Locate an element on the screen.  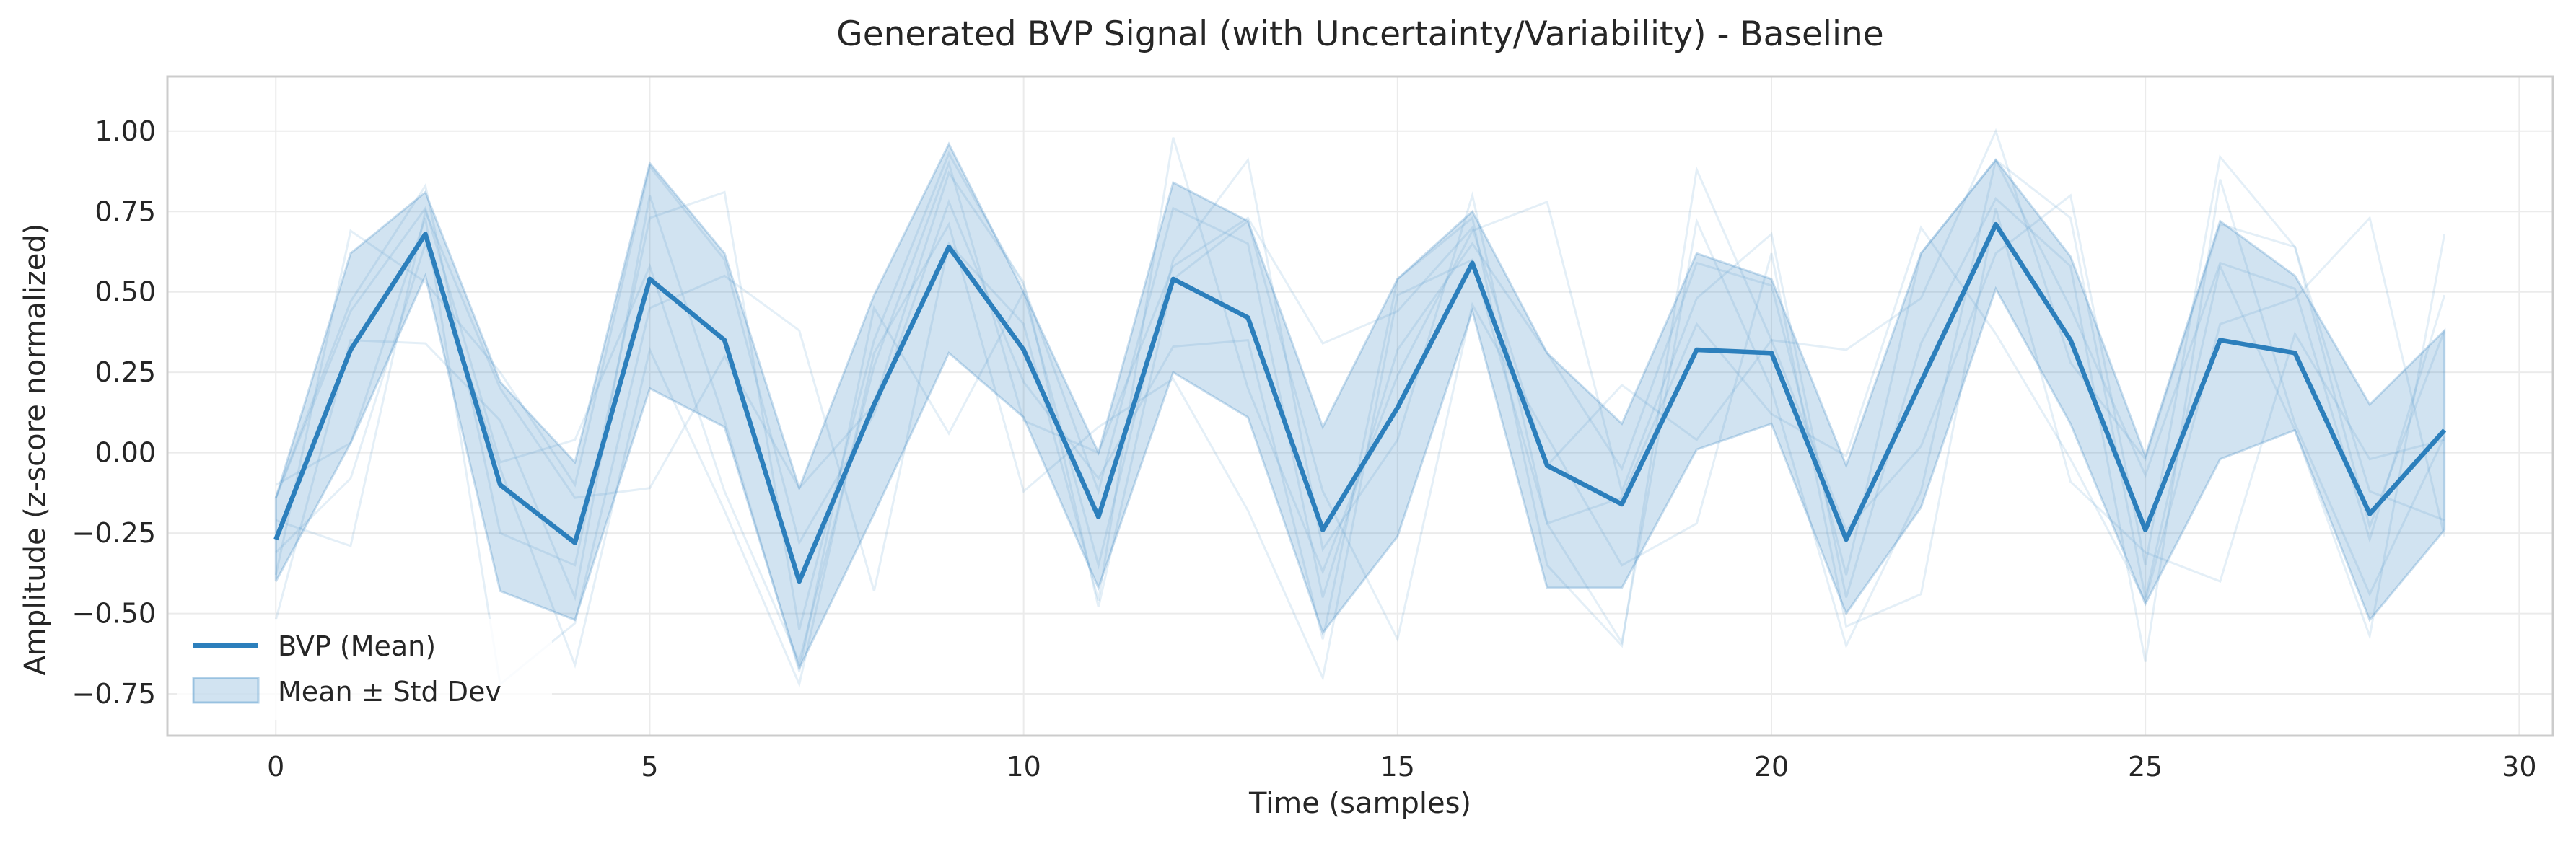
y-tick-label: −0.75 is located at coordinates (114, 694).